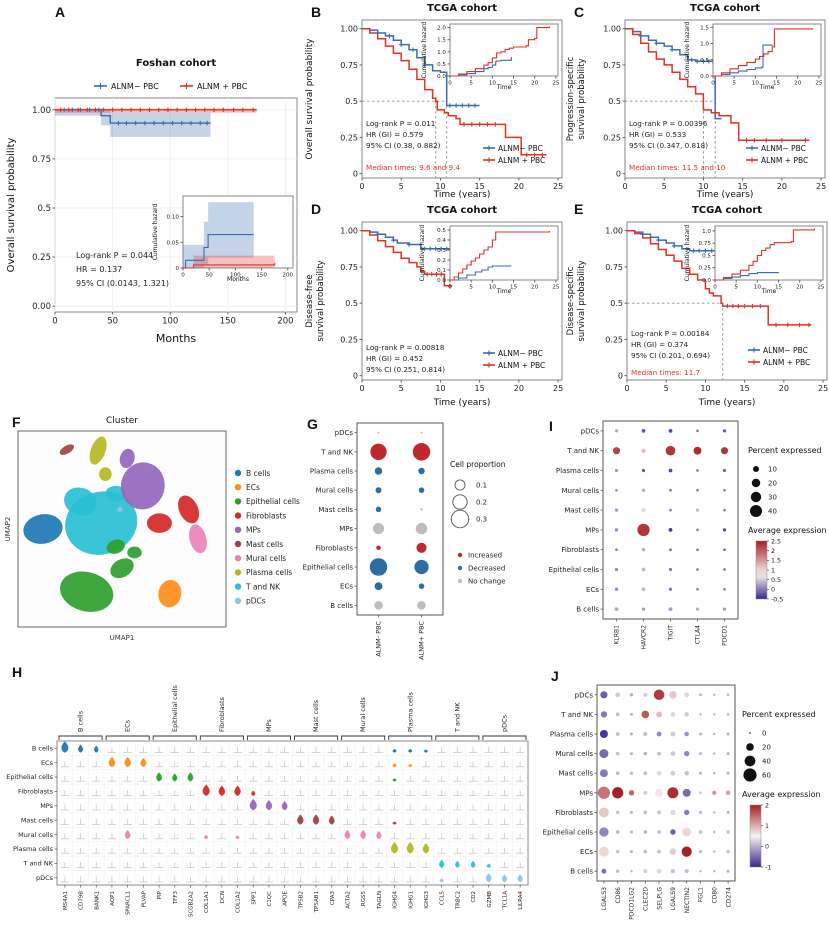 The width and height of the screenshot is (829, 932). Describe the element at coordinates (617, 635) in the screenshot. I see `svg-text: KLRB1` at that location.